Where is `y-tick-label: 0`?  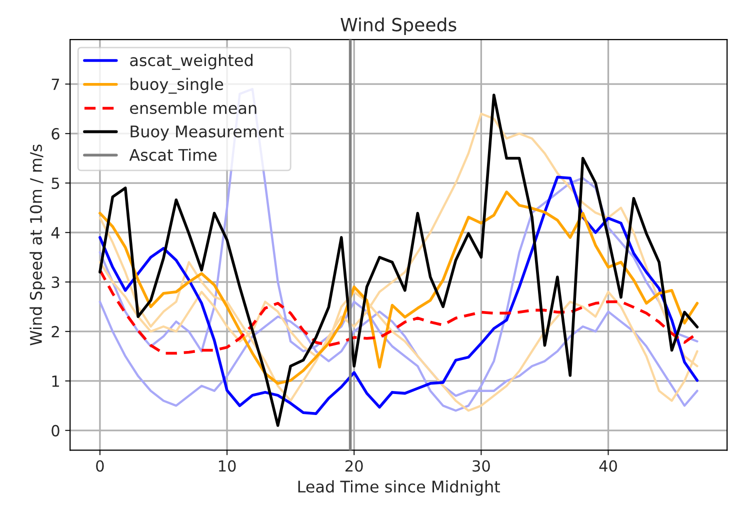 y-tick-label: 0 is located at coordinates (56, 430).